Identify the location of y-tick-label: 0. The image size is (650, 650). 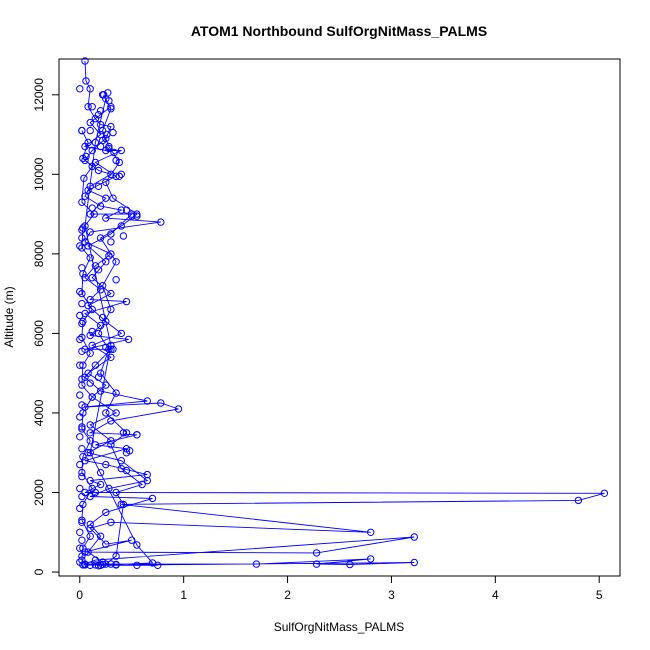
(39, 571).